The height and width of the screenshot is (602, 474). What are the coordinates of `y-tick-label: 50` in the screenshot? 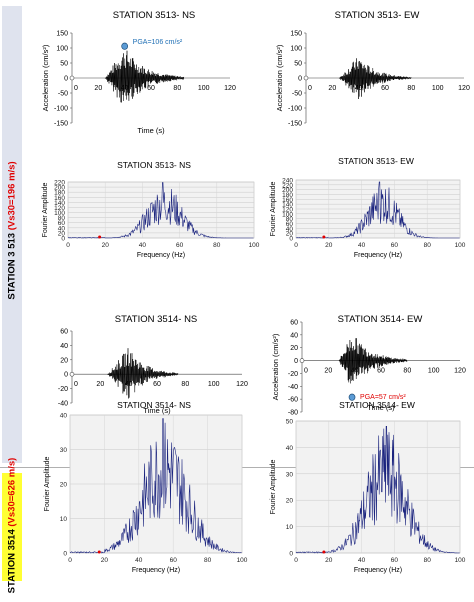 It's located at (298, 64).